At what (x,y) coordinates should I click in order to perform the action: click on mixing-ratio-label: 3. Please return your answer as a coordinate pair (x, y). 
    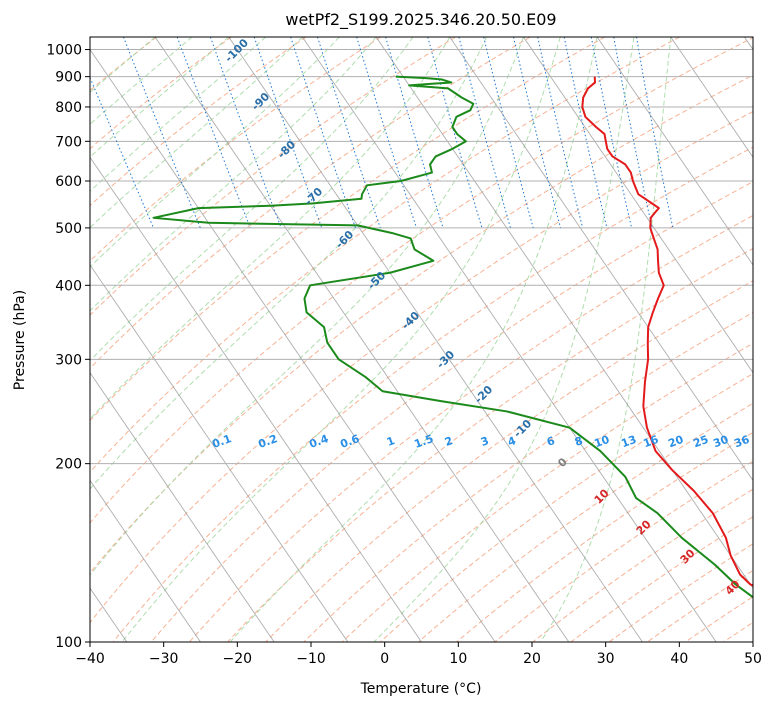
    Looking at the image, I should click on (485, 441).